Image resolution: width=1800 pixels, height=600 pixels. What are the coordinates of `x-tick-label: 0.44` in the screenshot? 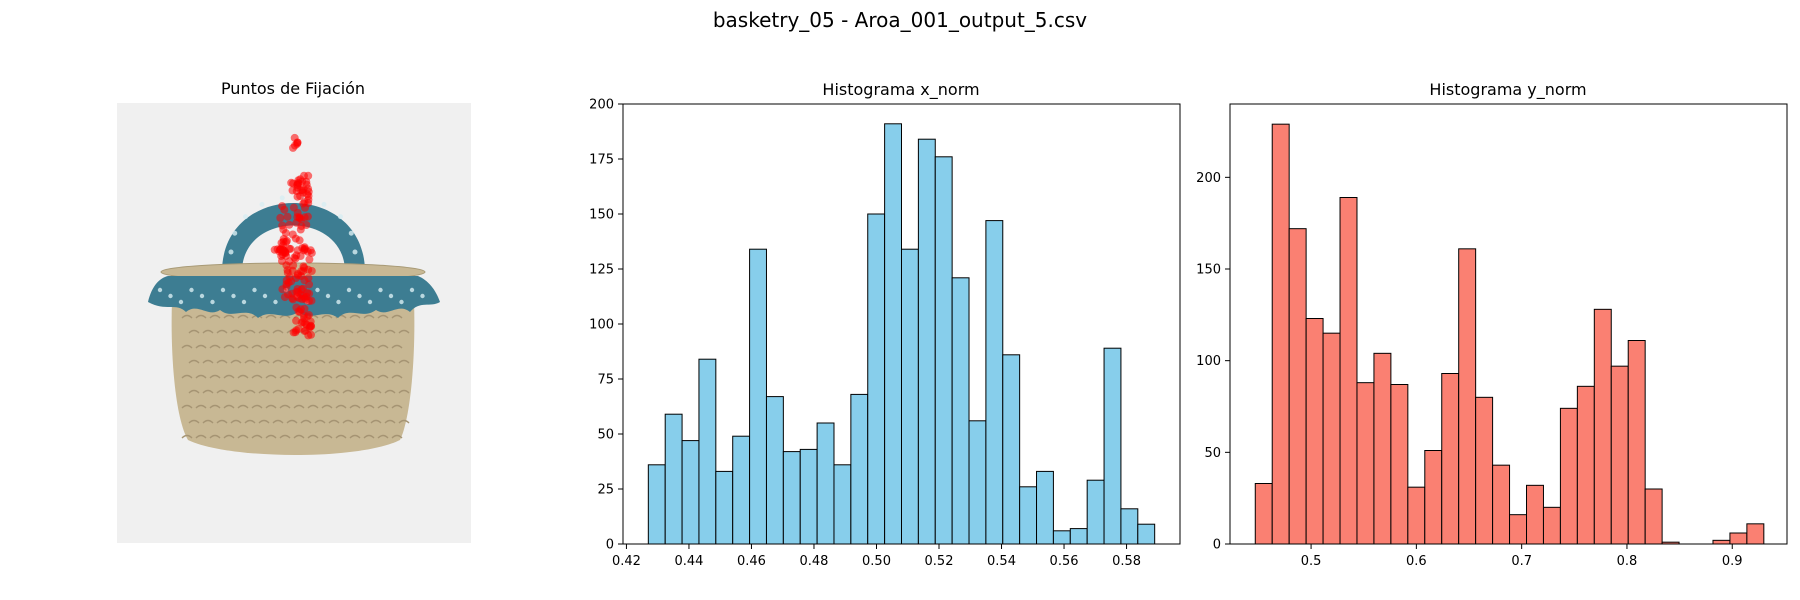 It's located at (688, 561).